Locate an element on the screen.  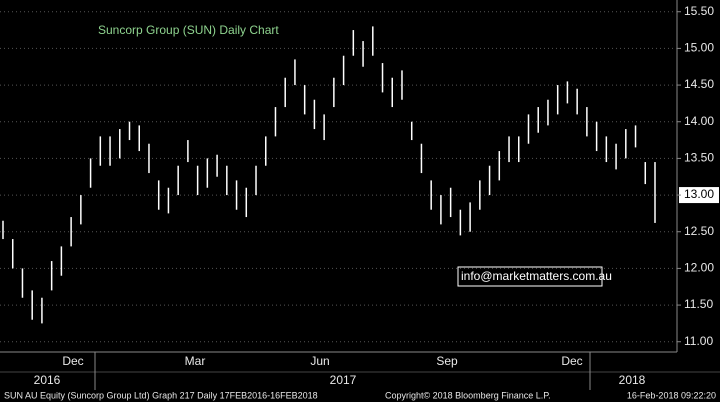
y-tick-label: 14.00 is located at coordinates (699, 121).